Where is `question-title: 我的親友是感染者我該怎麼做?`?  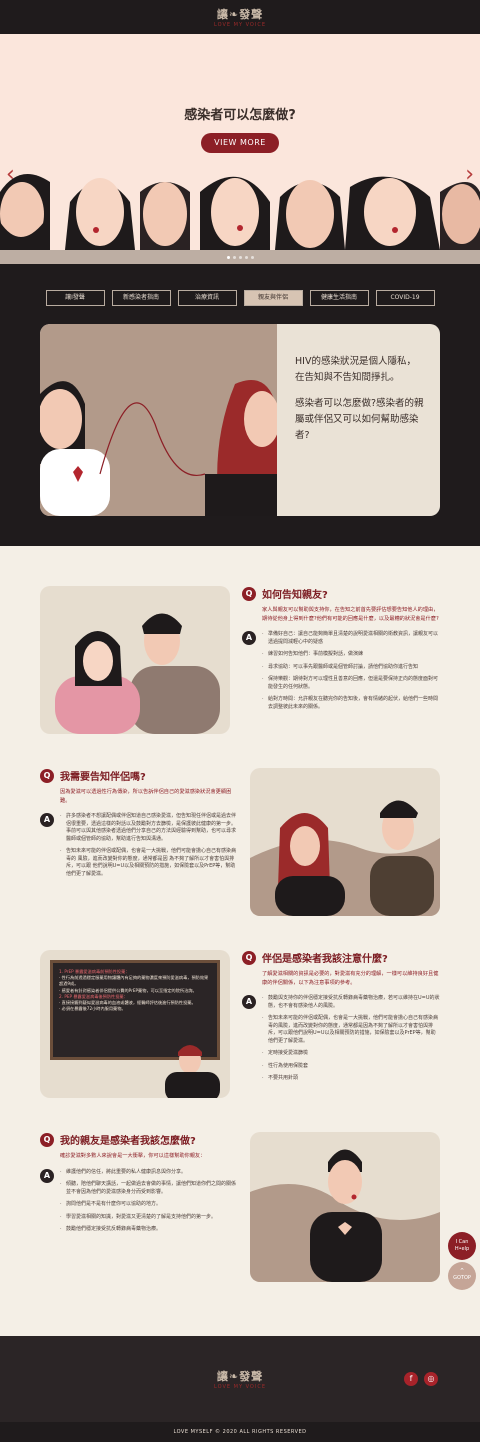
question-title: 我的親友是感染者我該怎麼做? is located at coordinates (128, 1141).